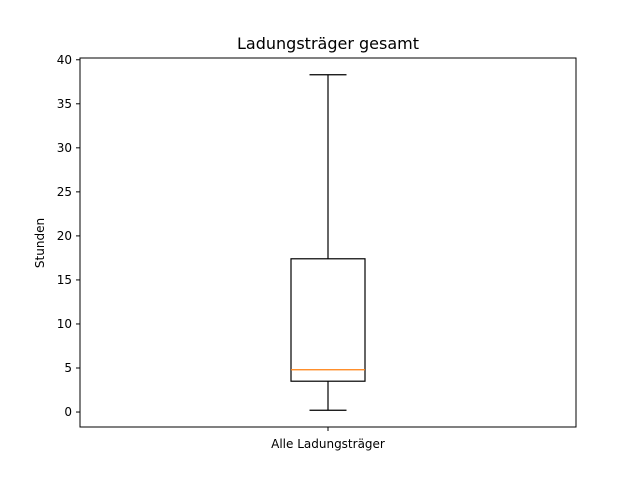 The width and height of the screenshot is (640, 480). Describe the element at coordinates (64, 60) in the screenshot. I see `y-tick-label: 40` at that location.